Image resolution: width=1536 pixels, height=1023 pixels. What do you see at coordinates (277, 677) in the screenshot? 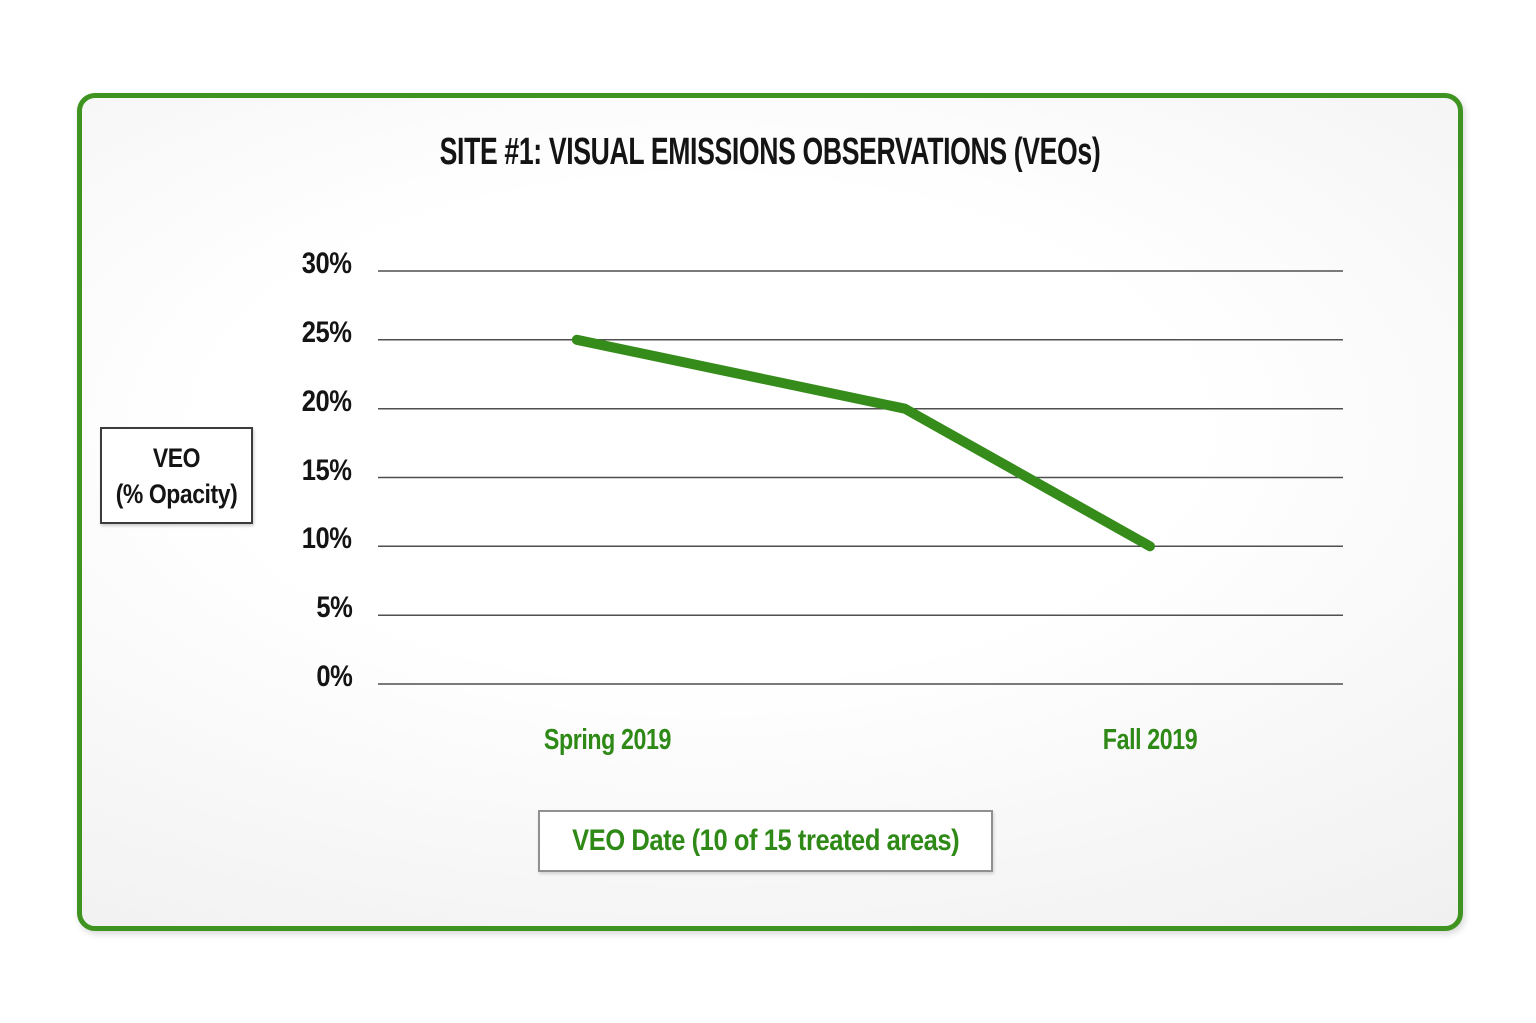
I see `y-axis-tick-label: 0%` at bounding box center [277, 677].